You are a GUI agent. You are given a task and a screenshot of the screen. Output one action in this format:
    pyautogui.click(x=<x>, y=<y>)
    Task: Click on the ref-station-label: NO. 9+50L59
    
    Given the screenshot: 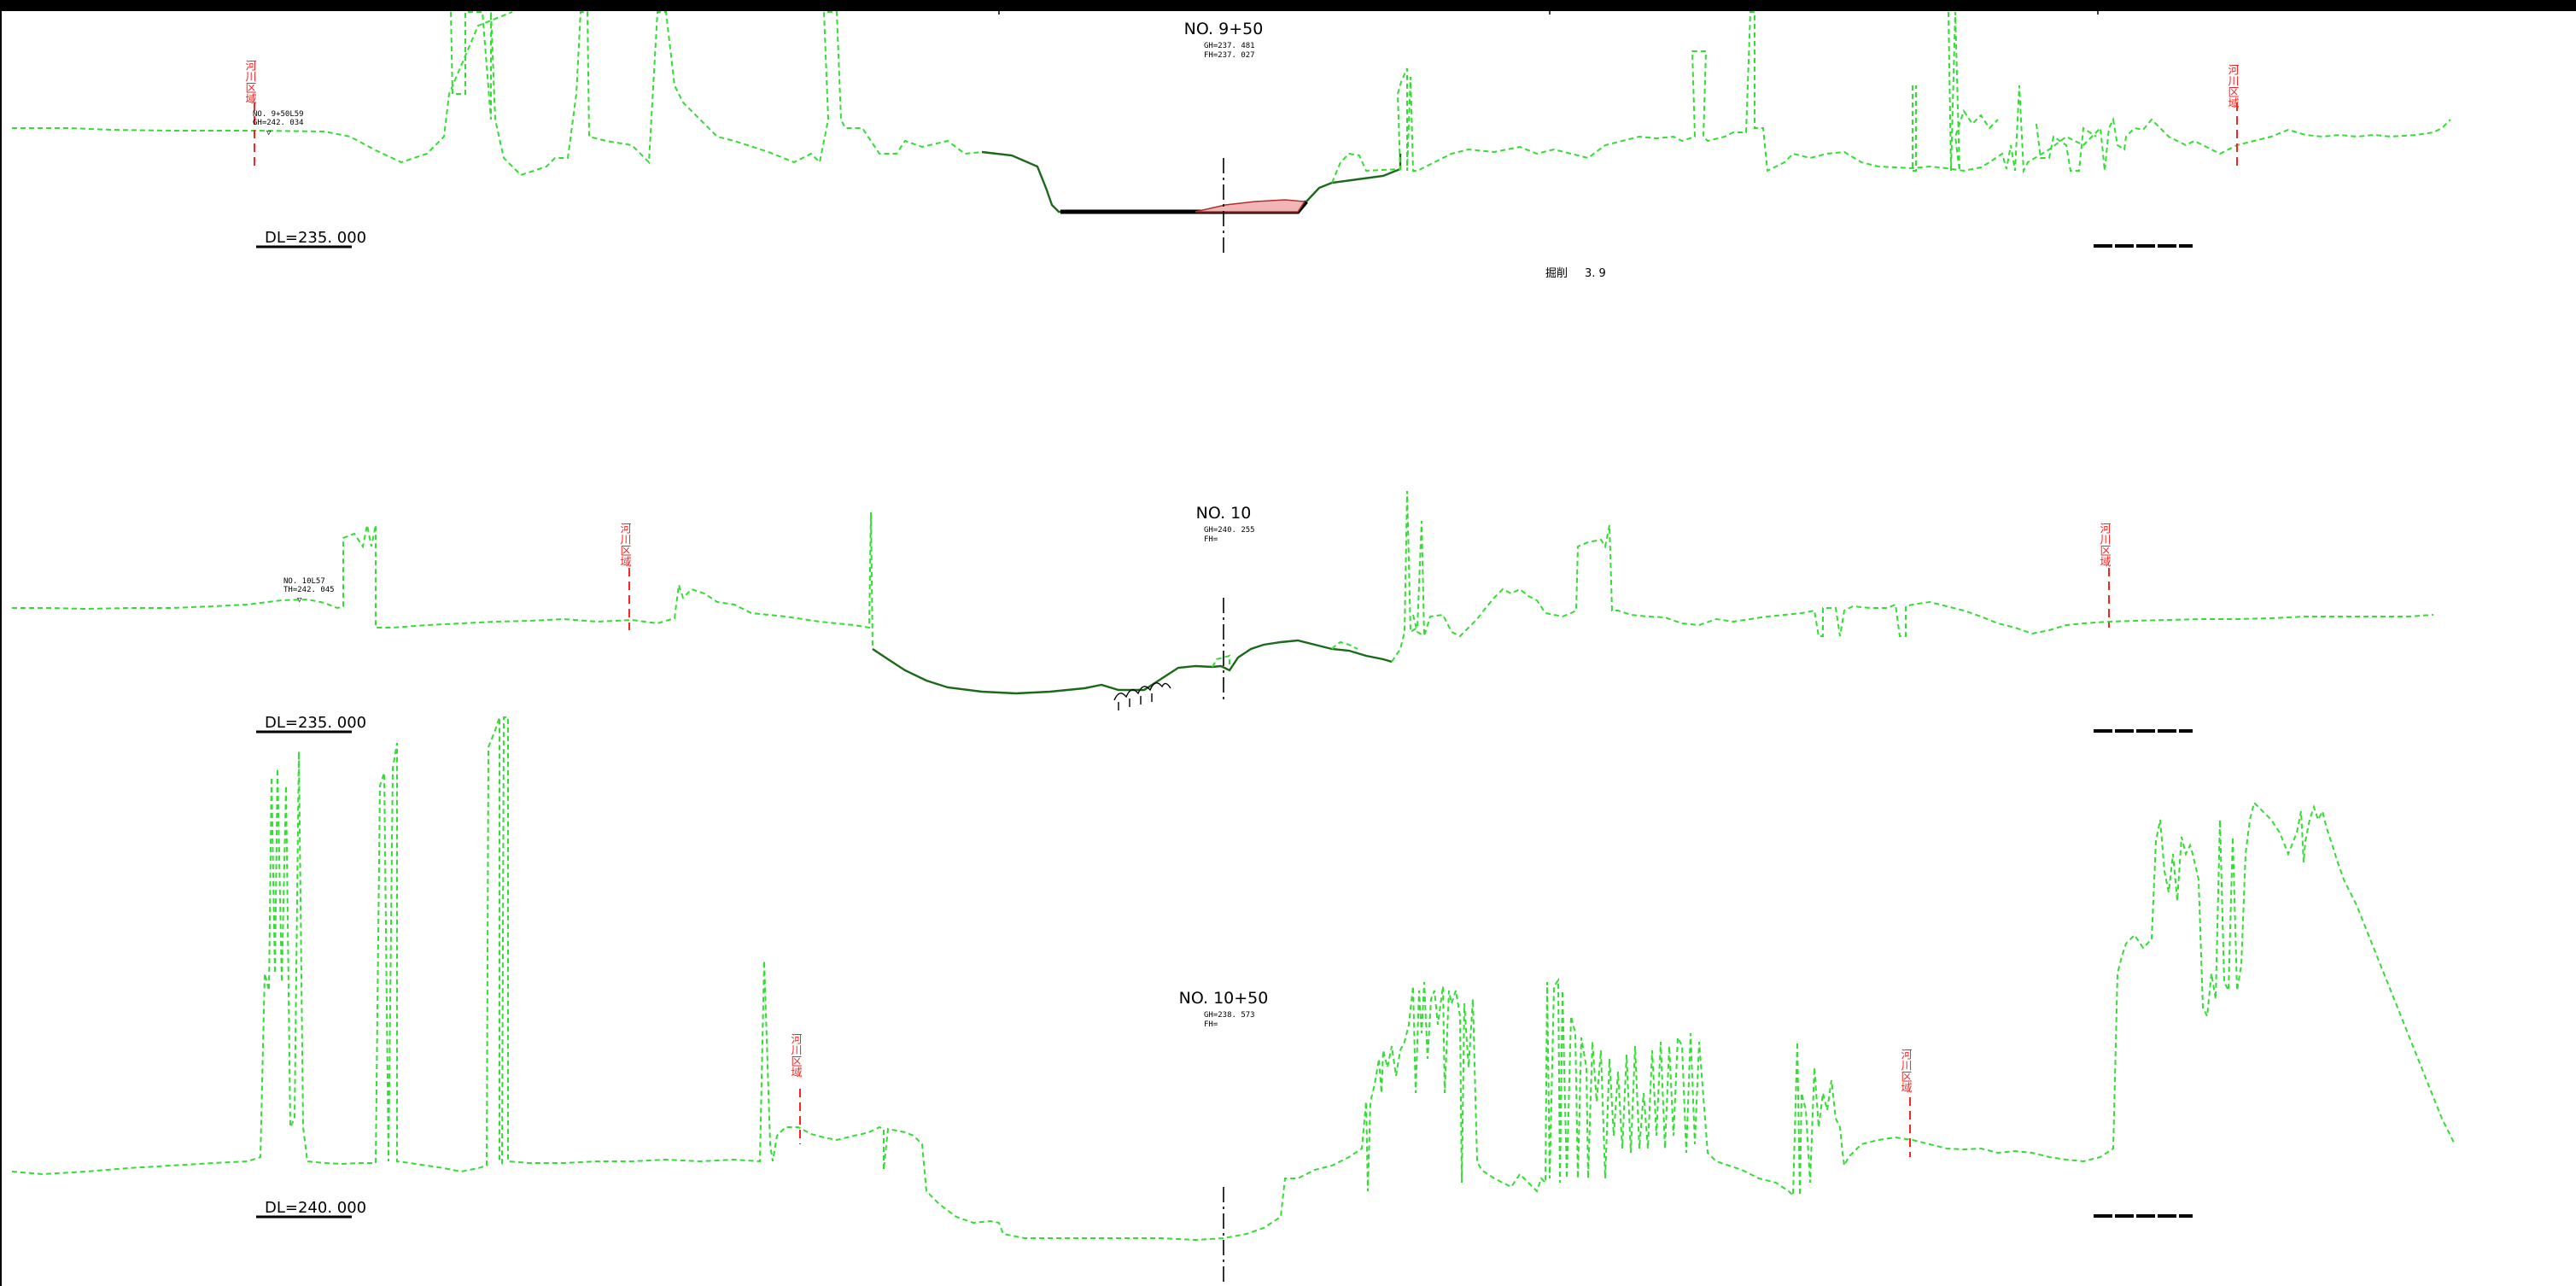 What is the action you would take?
    pyautogui.click(x=278, y=115)
    